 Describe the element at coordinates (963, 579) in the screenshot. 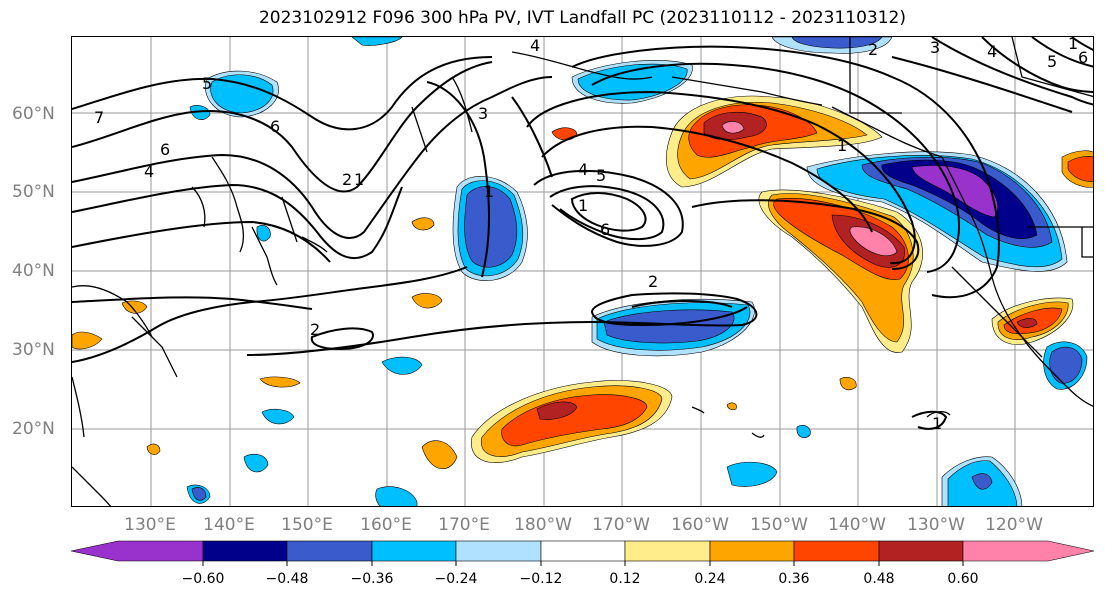

I see `colorbar-tick-label: 0.60` at that location.